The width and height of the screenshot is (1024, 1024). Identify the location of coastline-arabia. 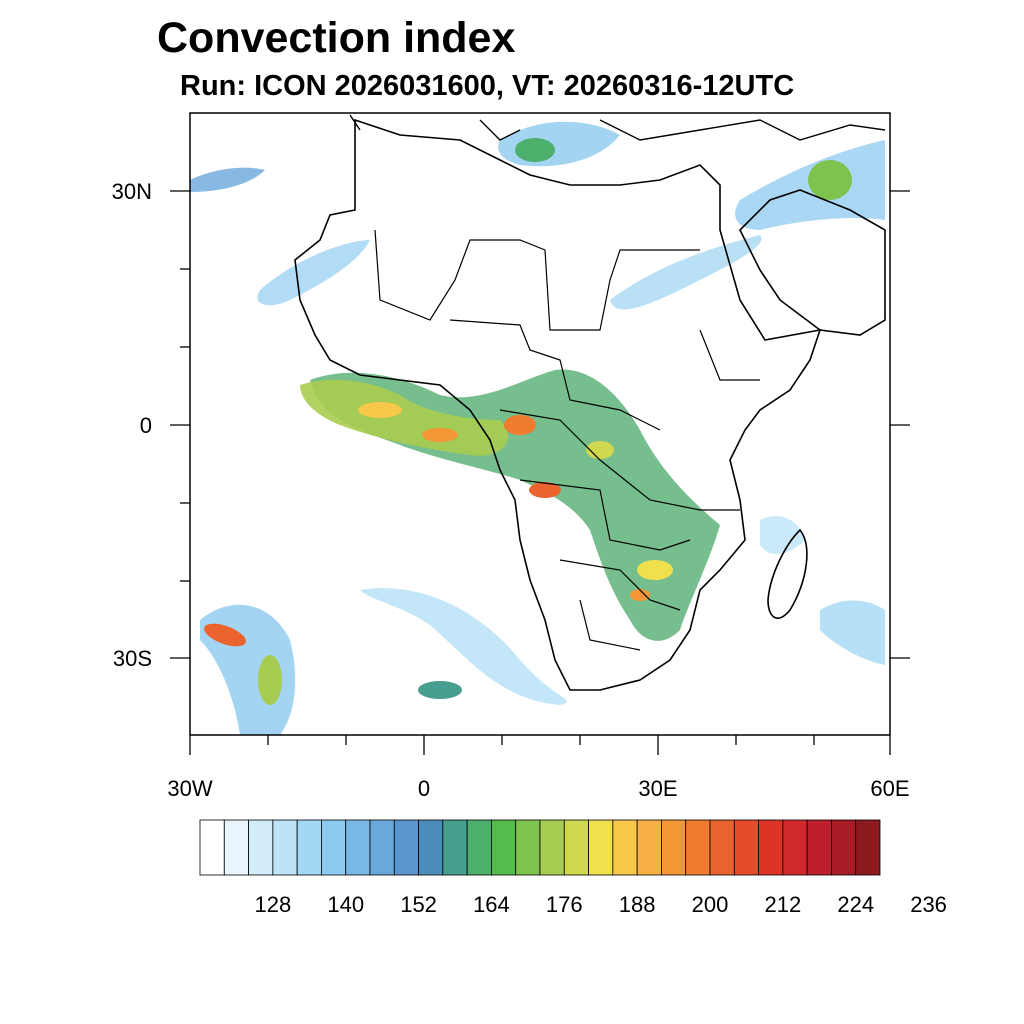
(812, 262).